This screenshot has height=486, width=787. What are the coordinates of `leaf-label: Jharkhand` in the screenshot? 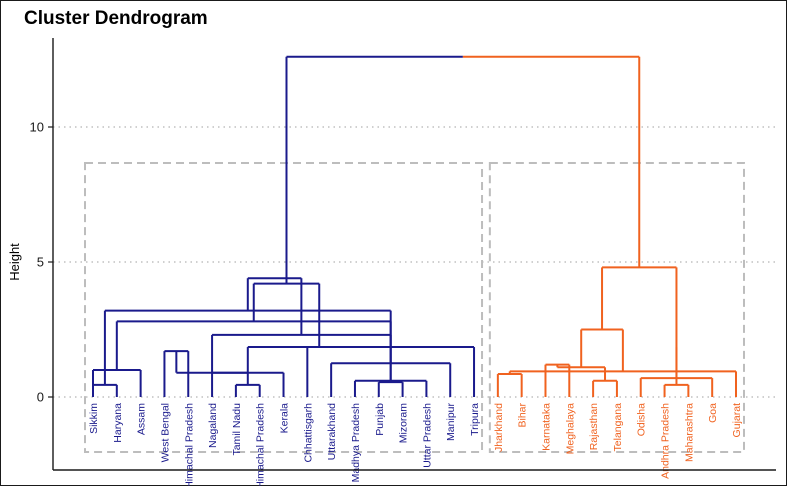 It's located at (499, 427).